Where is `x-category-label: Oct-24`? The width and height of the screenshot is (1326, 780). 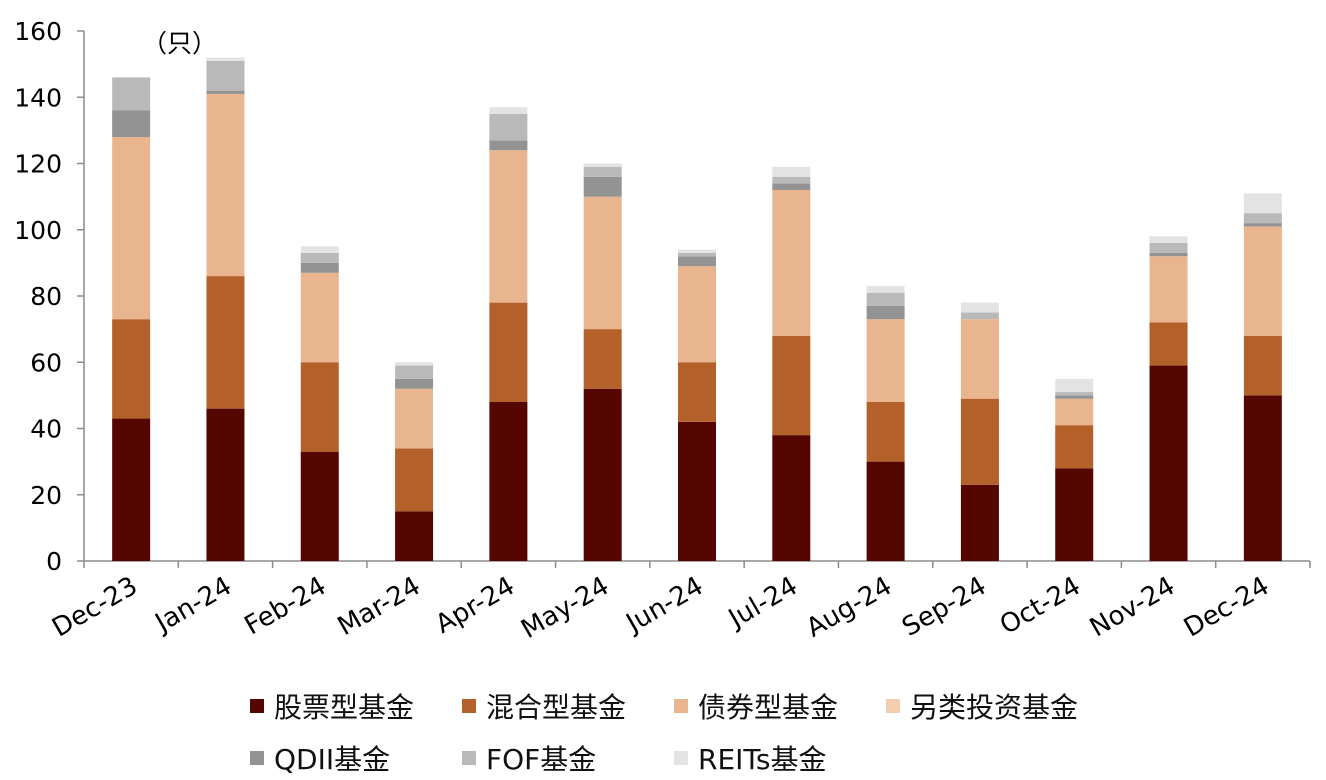
x-category-label: Oct-24 is located at coordinates (1040, 606).